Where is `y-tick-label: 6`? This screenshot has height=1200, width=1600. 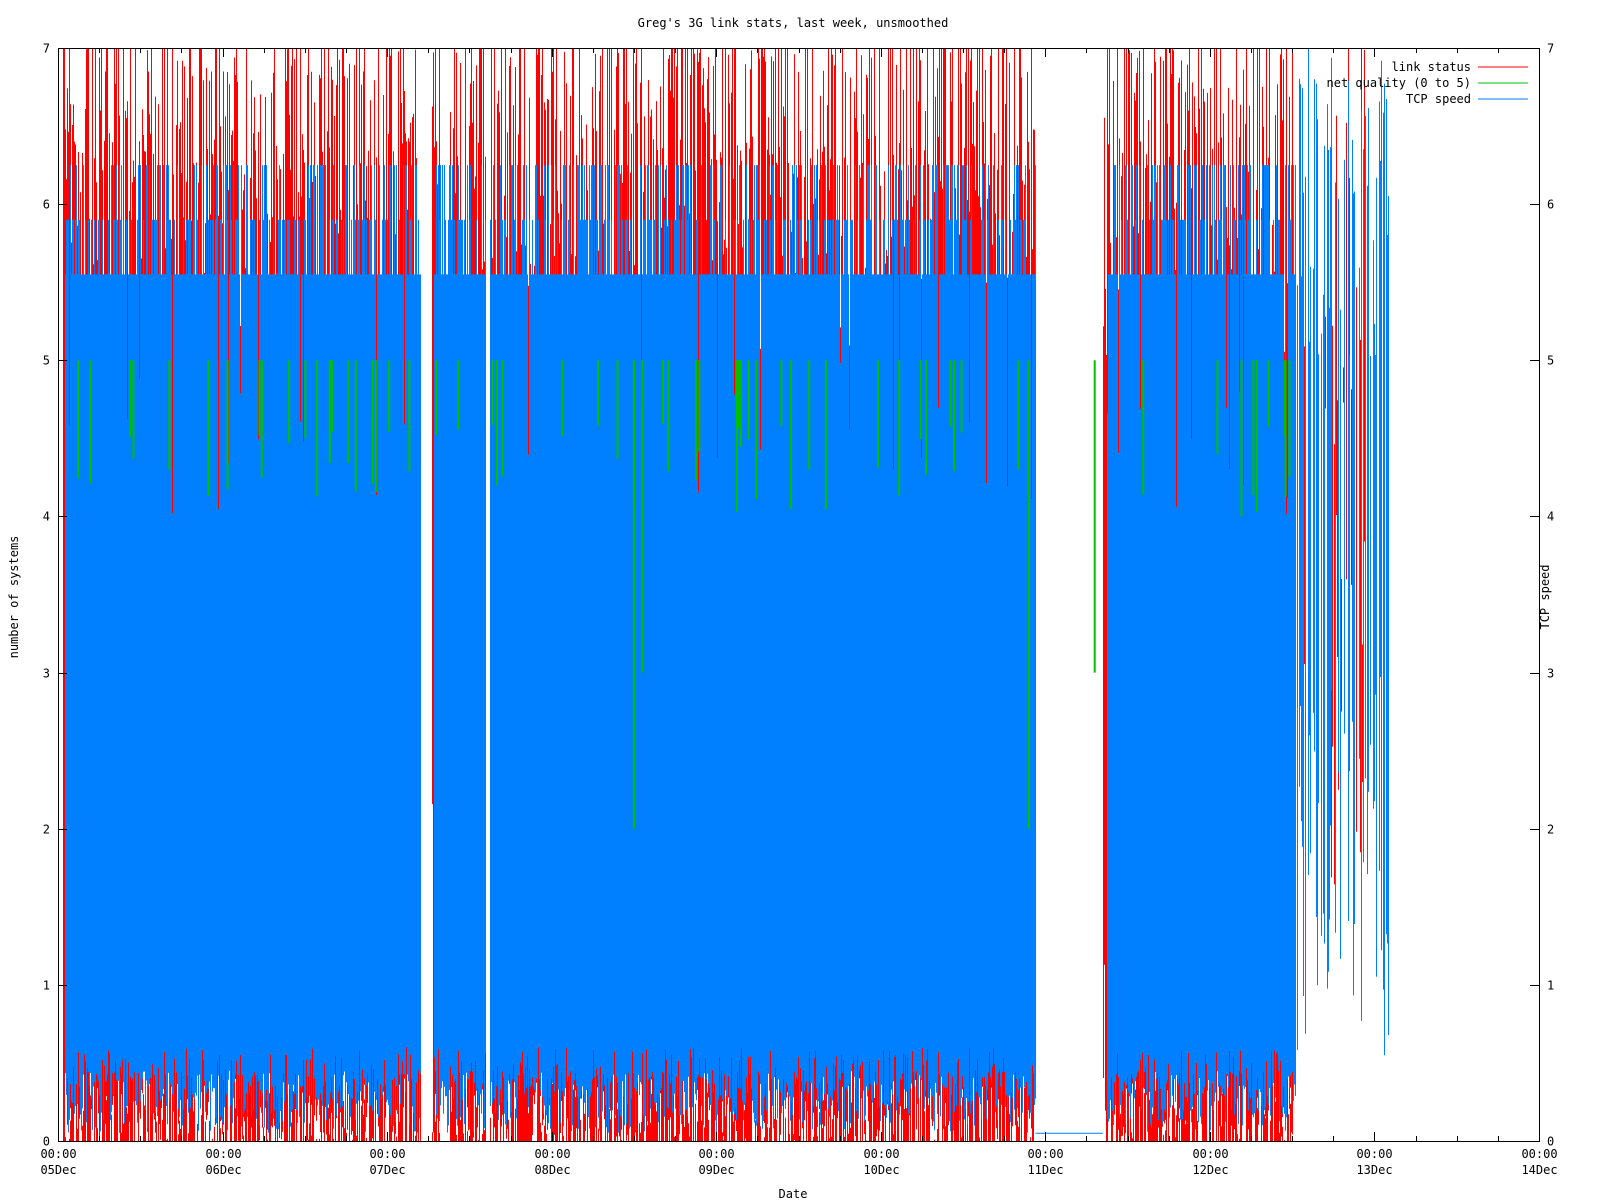
y-tick-label: 6 is located at coordinates (46, 205).